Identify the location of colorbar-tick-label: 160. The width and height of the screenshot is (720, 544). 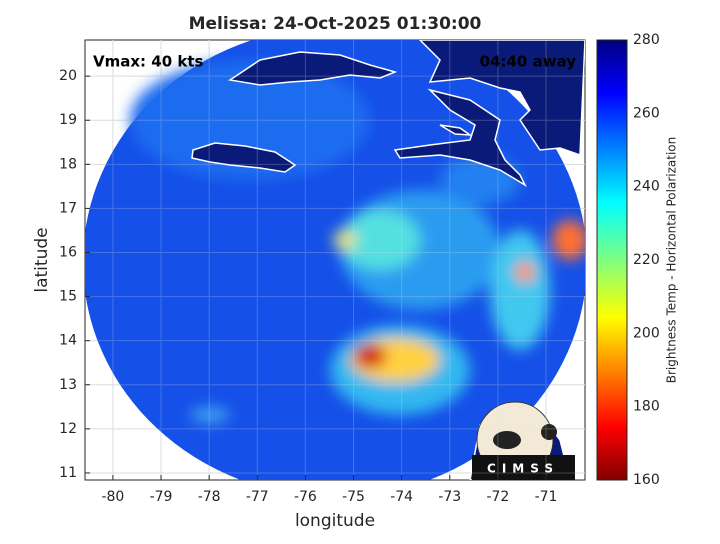
(646, 480).